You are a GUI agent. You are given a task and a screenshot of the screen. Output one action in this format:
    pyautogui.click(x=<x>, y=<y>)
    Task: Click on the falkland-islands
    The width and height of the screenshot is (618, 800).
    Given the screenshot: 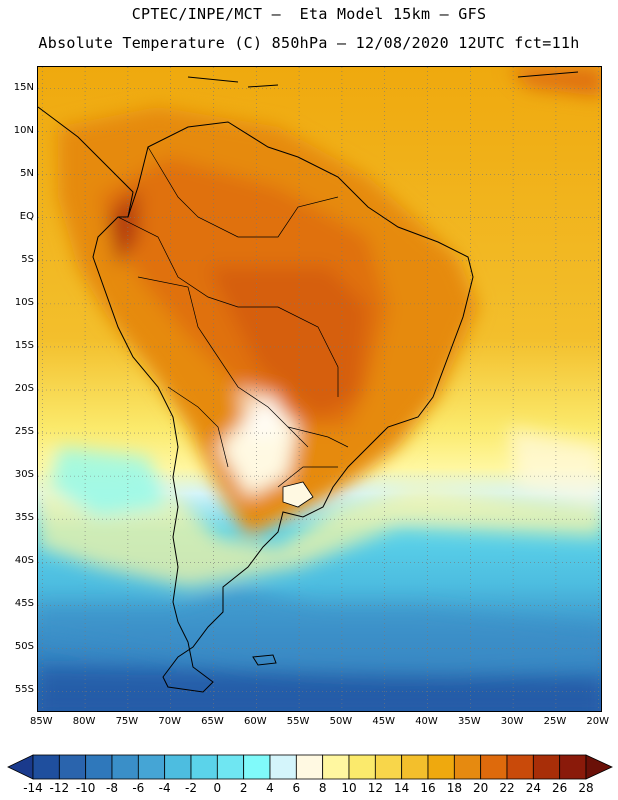 What is the action you would take?
    pyautogui.click(x=264, y=660)
    